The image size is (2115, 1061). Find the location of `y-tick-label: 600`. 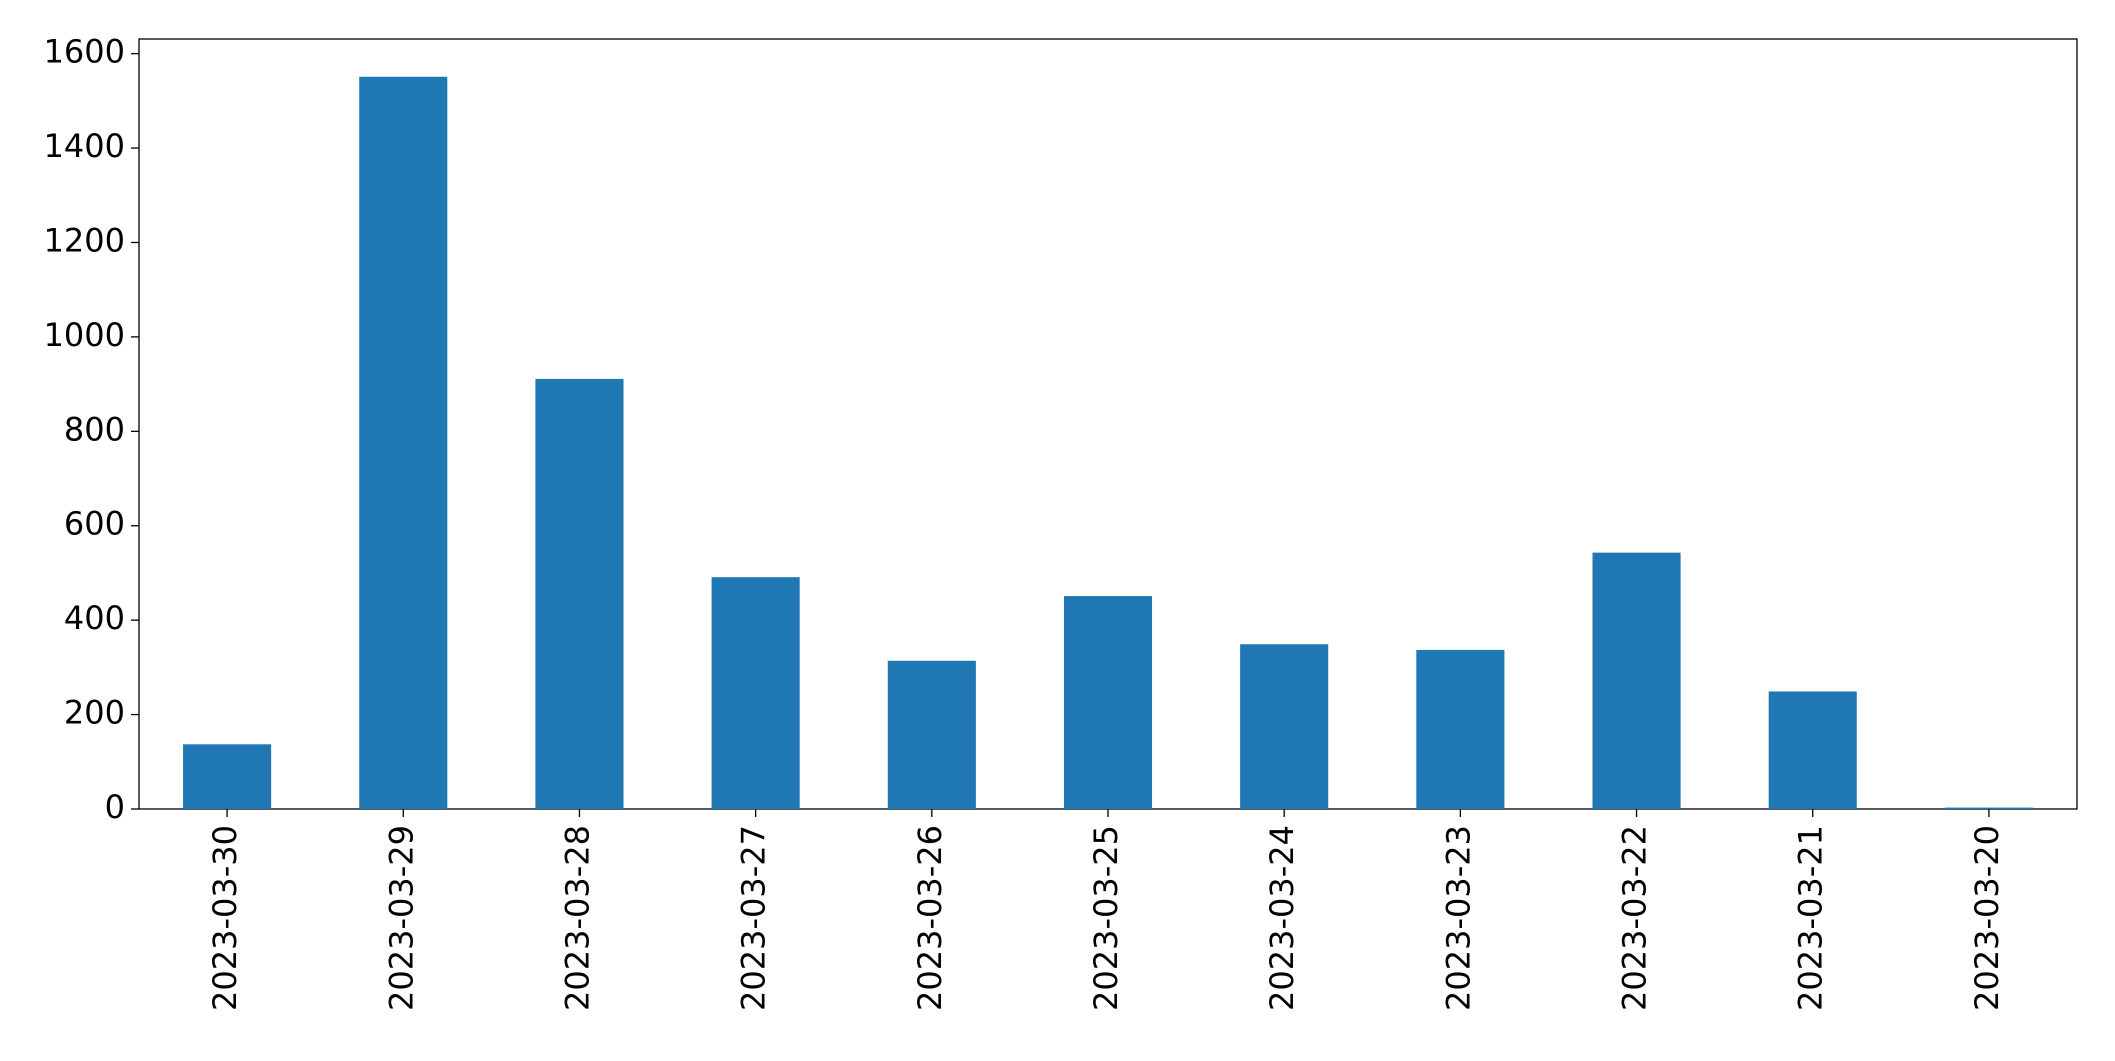

y-tick-label: 600 is located at coordinates (94, 524).